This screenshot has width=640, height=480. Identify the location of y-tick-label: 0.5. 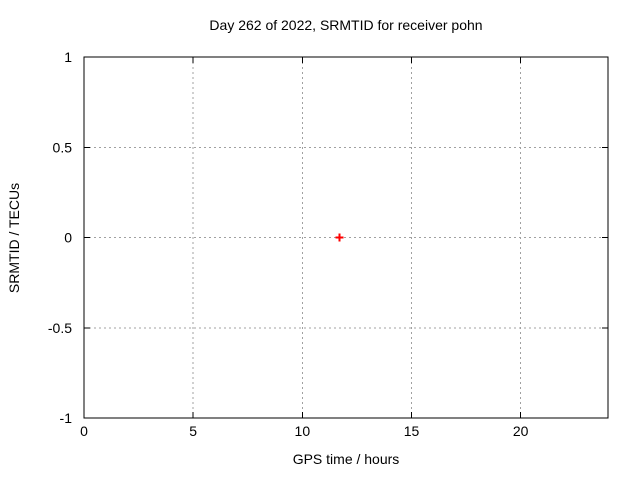
(63, 147).